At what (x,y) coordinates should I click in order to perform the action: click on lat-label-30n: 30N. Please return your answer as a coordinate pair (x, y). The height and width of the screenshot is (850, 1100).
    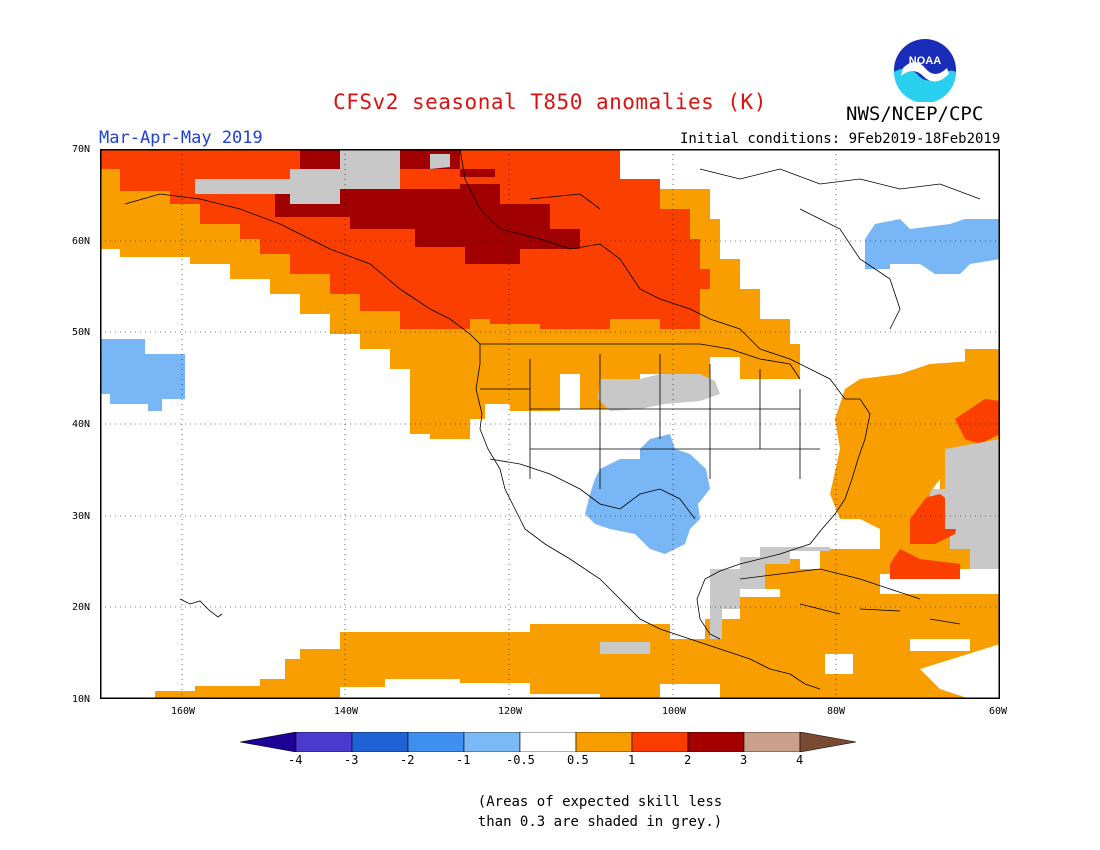
    Looking at the image, I should click on (81, 516).